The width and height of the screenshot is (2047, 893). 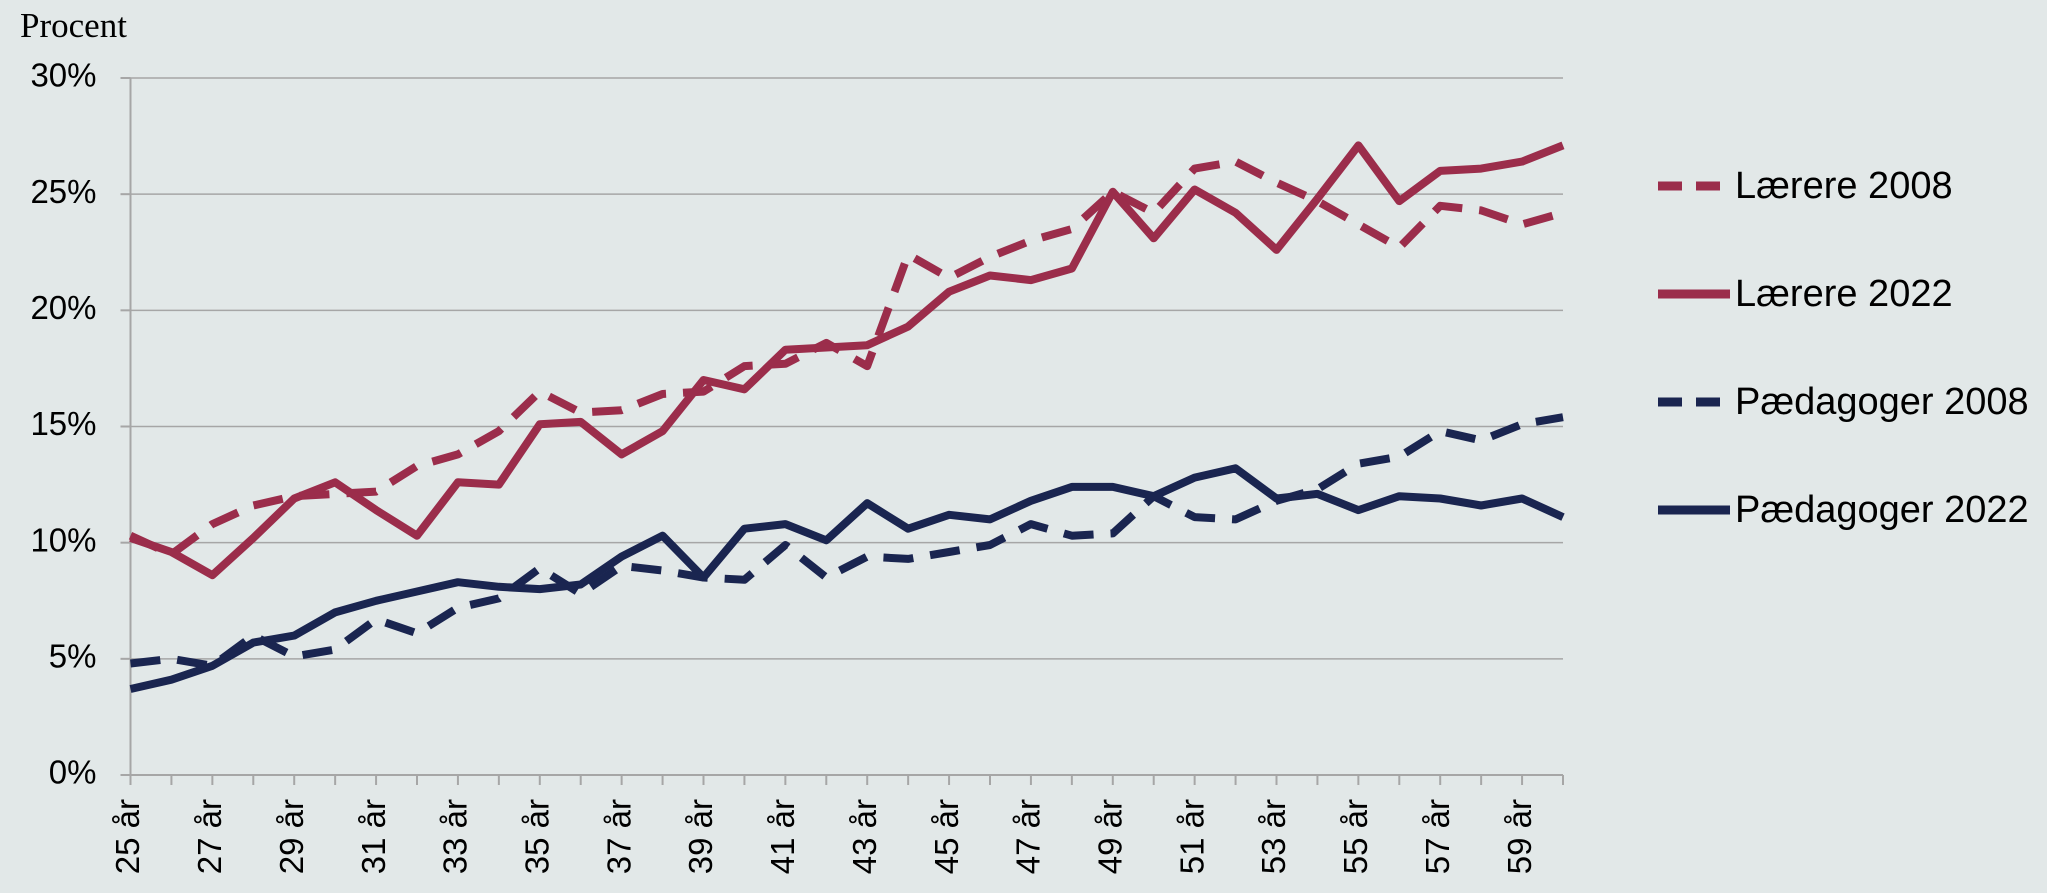 What do you see at coordinates (864, 836) in the screenshot?
I see `x-tick-label: 43 år` at bounding box center [864, 836].